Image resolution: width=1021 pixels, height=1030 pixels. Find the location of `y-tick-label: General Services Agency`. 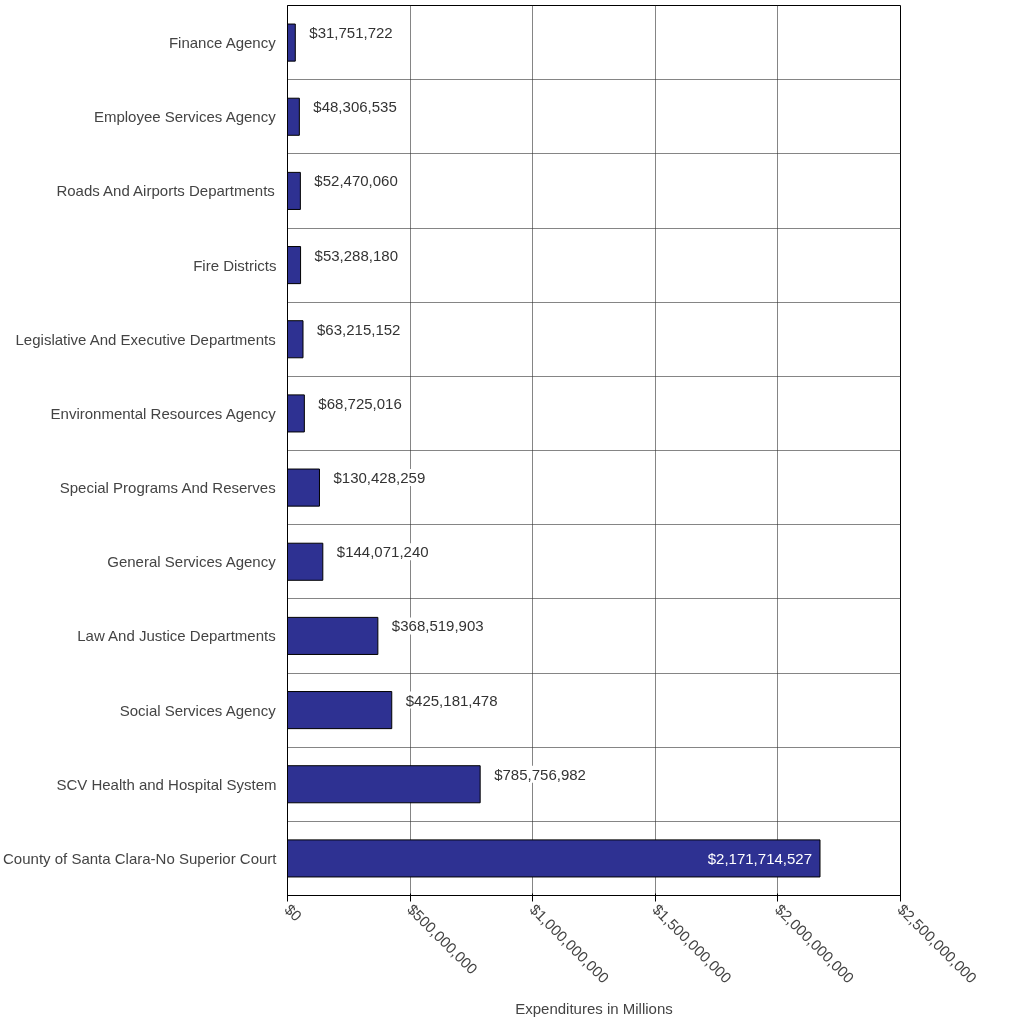

y-tick-label: General Services Agency is located at coordinates (192, 562).